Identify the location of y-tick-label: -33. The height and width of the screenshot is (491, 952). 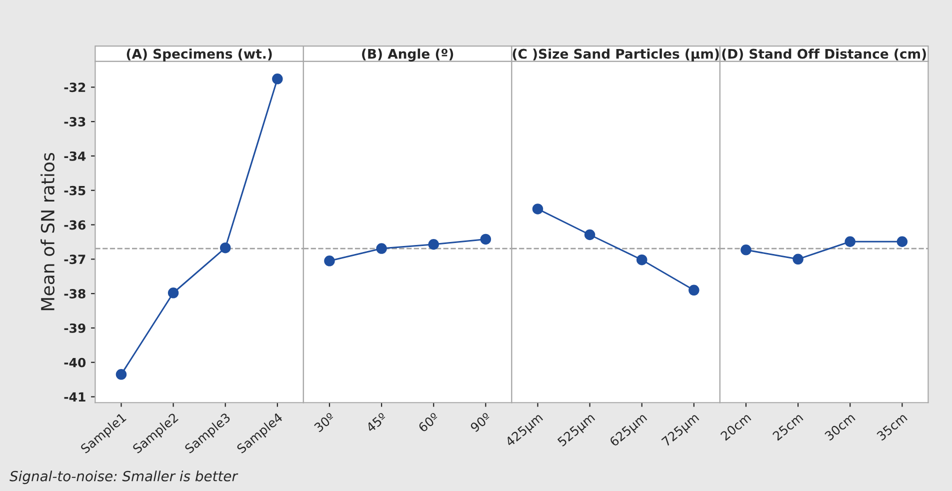
(75, 121).